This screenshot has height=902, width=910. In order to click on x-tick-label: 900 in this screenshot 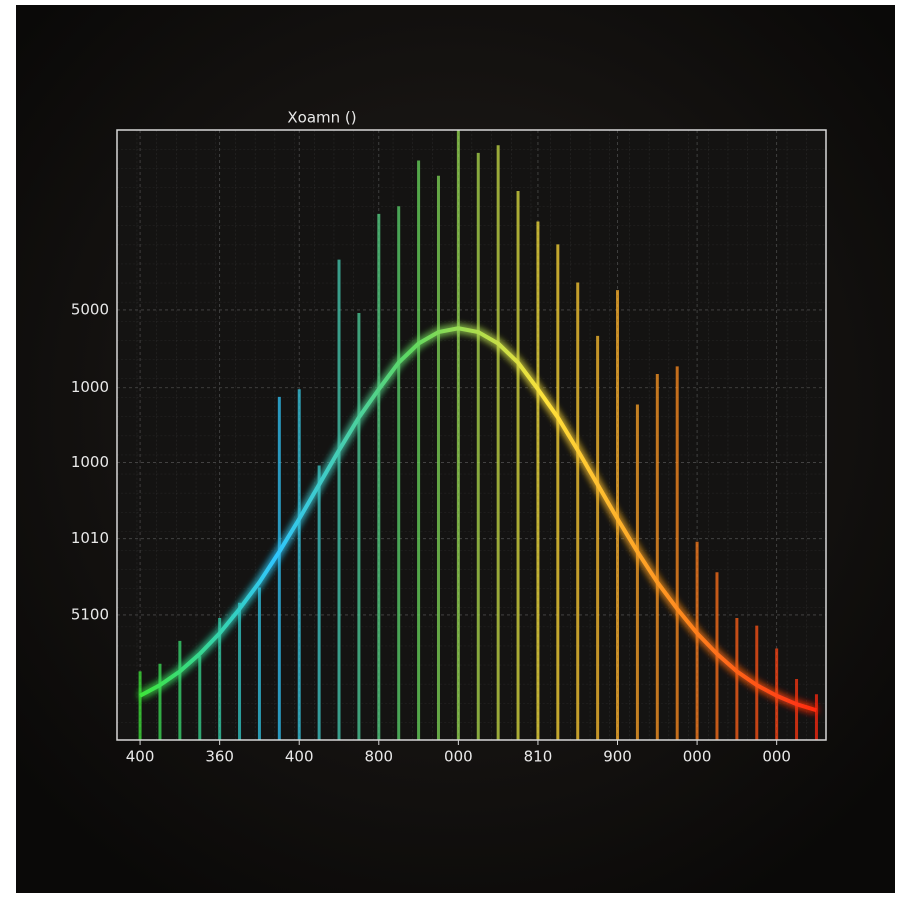, I will do `click(617, 757)`.